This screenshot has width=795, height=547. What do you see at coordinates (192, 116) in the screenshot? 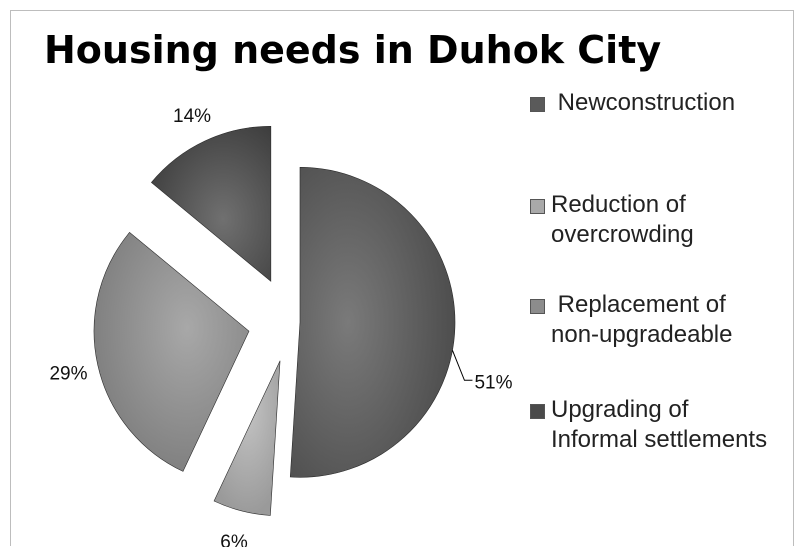
I see `data-label-4: 14%` at bounding box center [192, 116].